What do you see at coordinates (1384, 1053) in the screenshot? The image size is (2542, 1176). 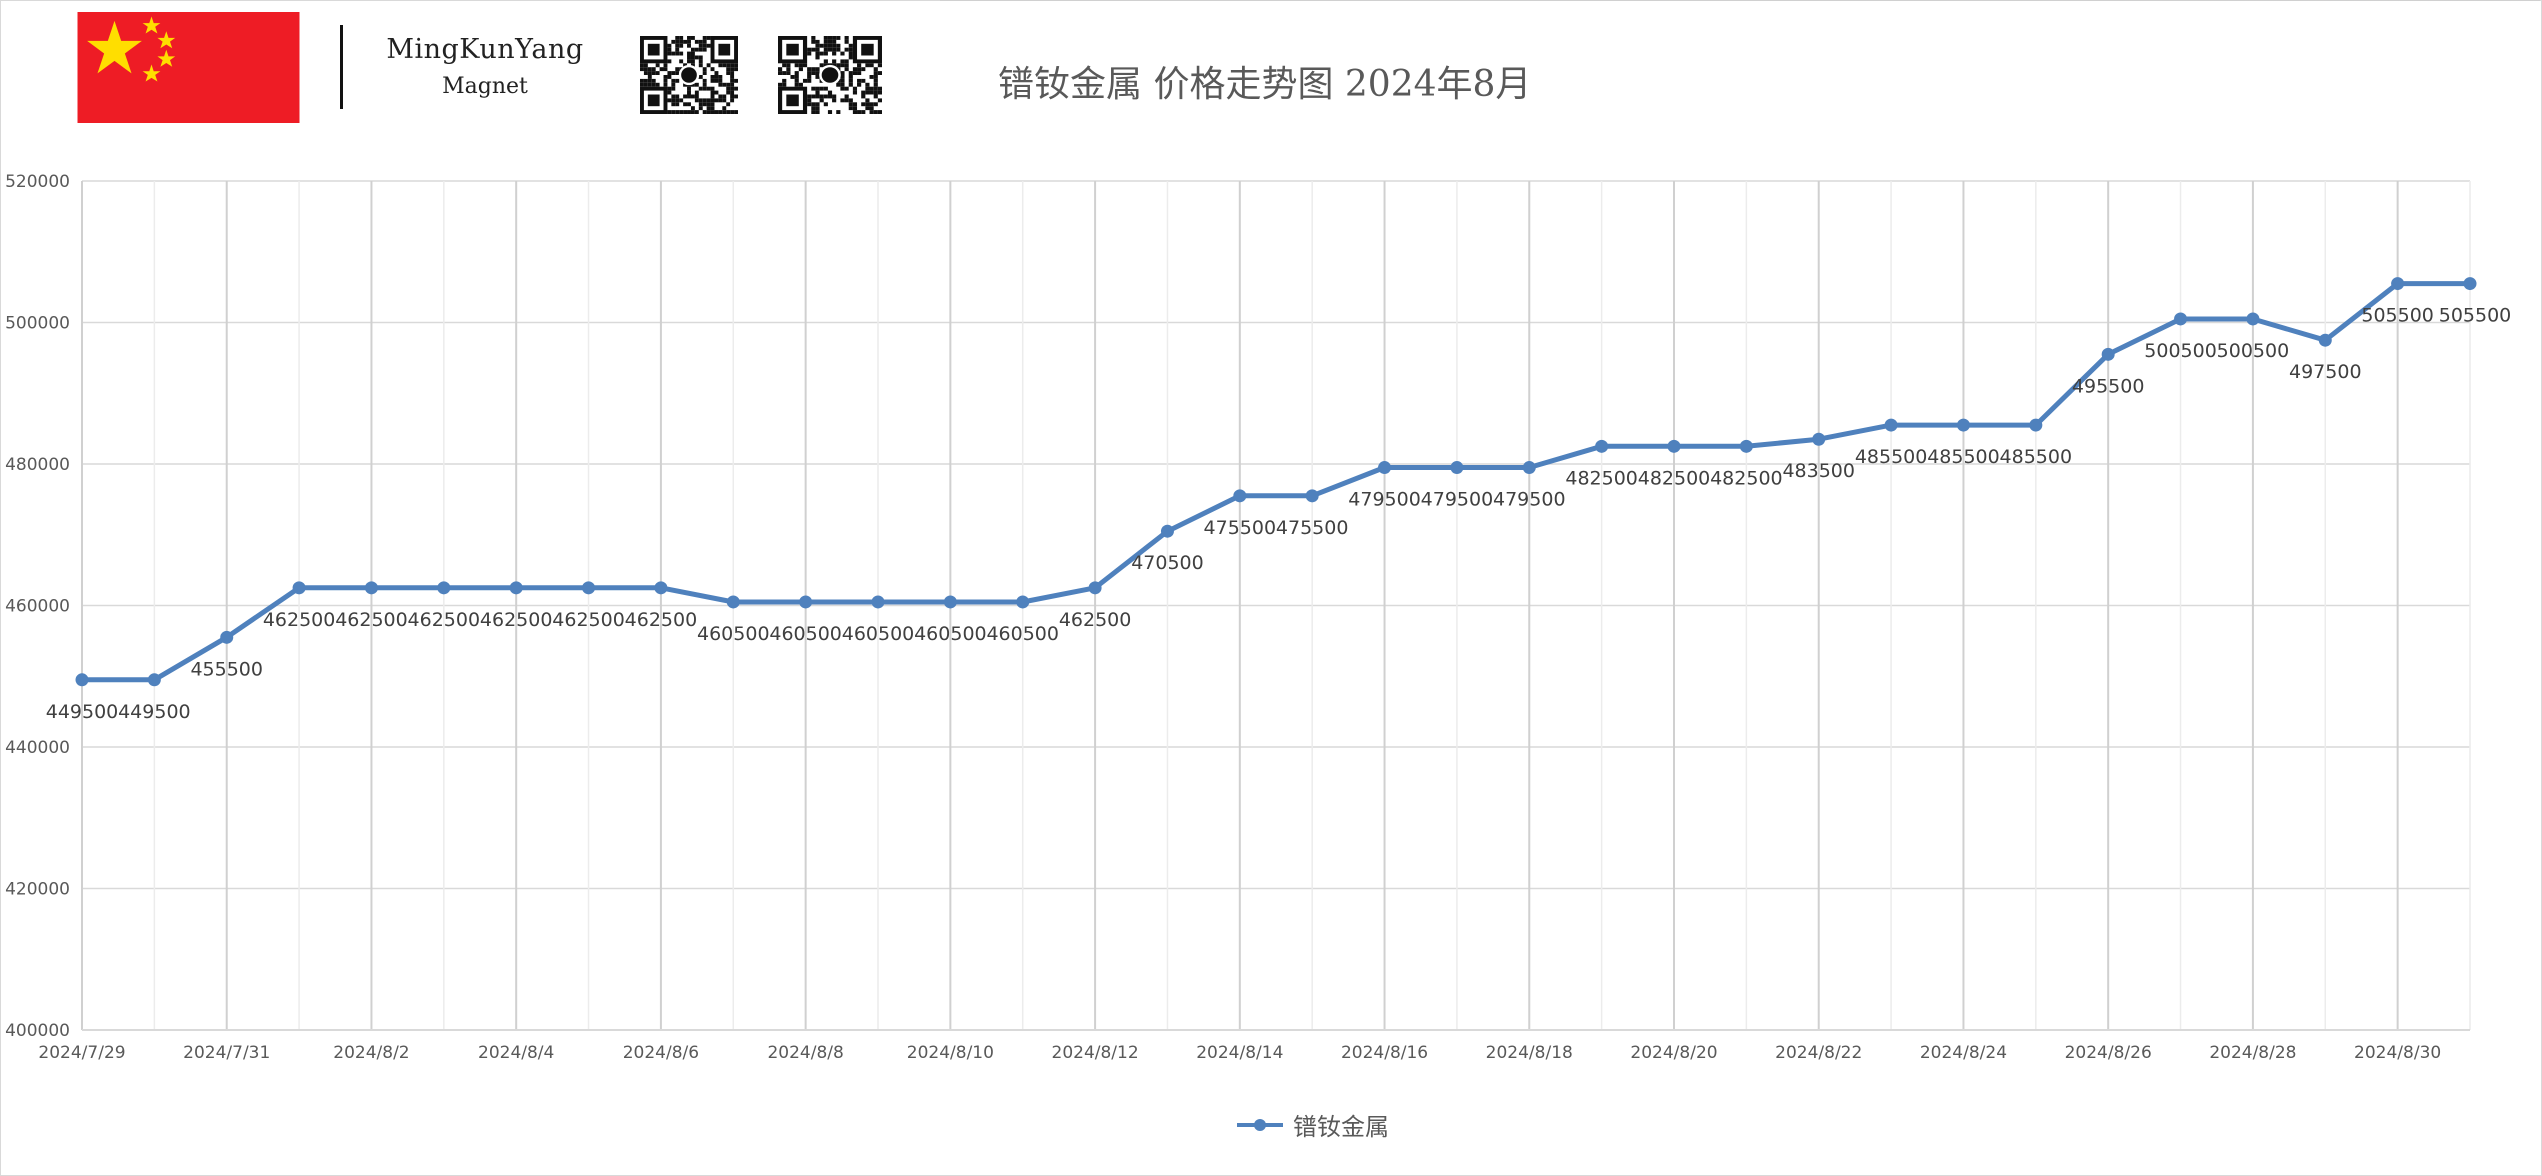 I see `x-tick-label: 2024/8/16` at bounding box center [1384, 1053].